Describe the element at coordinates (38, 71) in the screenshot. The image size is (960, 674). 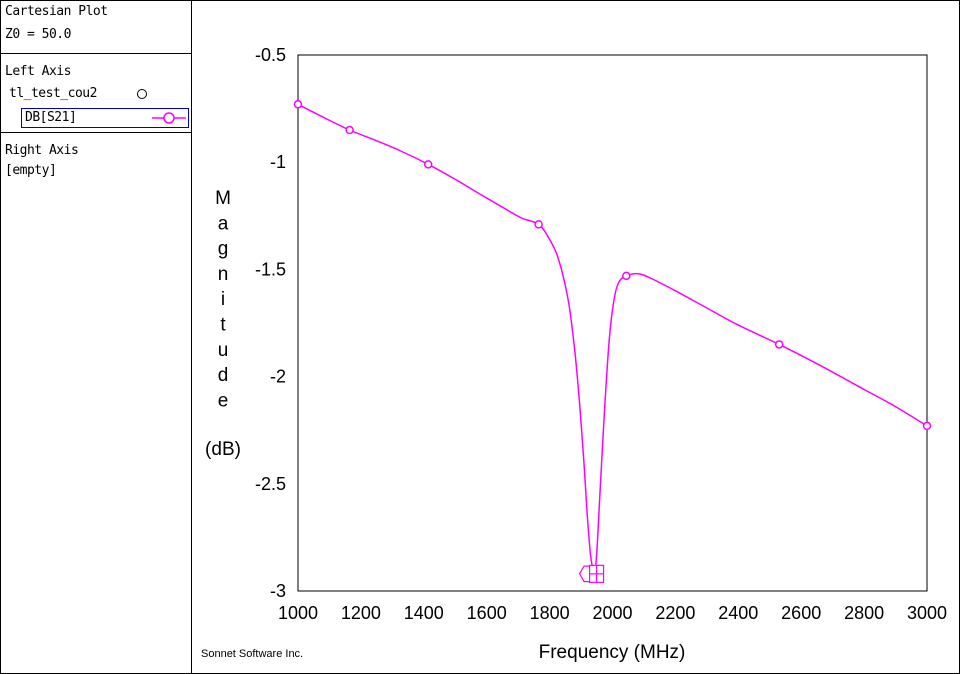
I see `left-axis-heading: Left Axis` at that location.